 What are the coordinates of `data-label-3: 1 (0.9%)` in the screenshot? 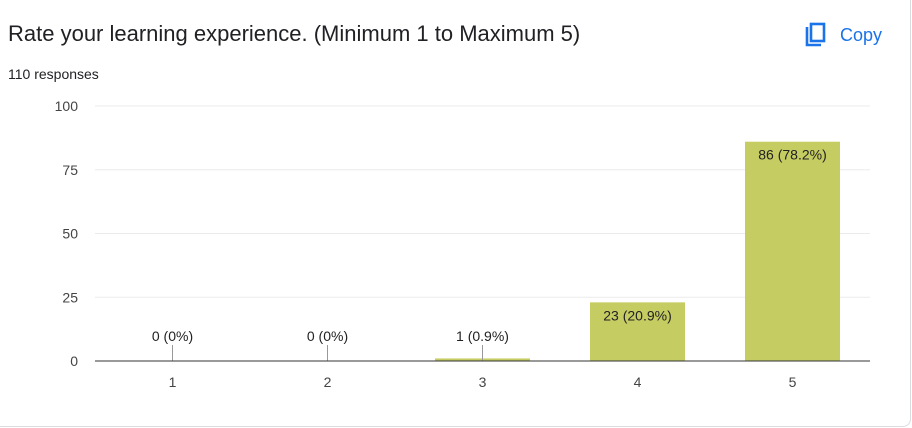 It's located at (482, 336).